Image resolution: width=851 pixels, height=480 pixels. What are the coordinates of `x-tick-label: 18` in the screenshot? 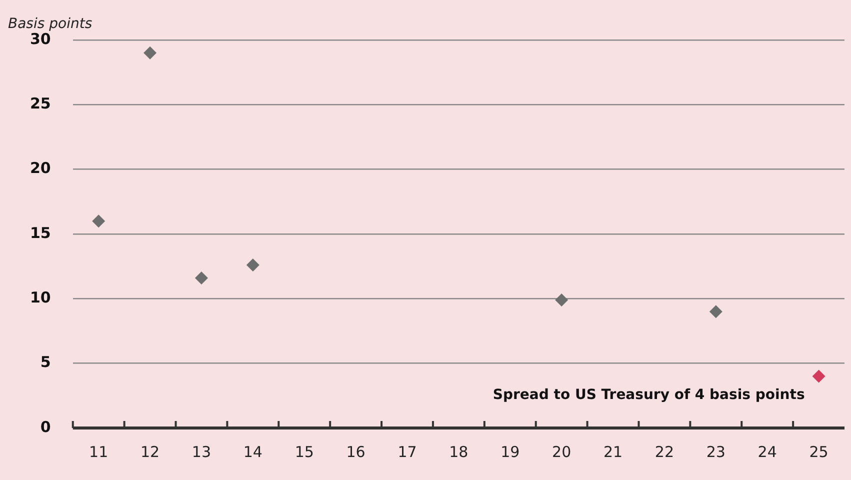 It's located at (458, 451).